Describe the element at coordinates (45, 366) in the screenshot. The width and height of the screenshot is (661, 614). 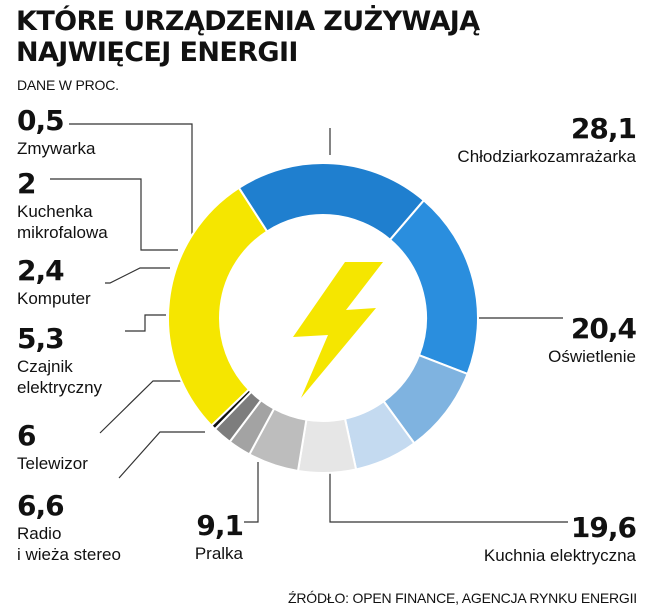
I see `category-label-czajnik-elektryczny-line-1: Czajnik` at that location.